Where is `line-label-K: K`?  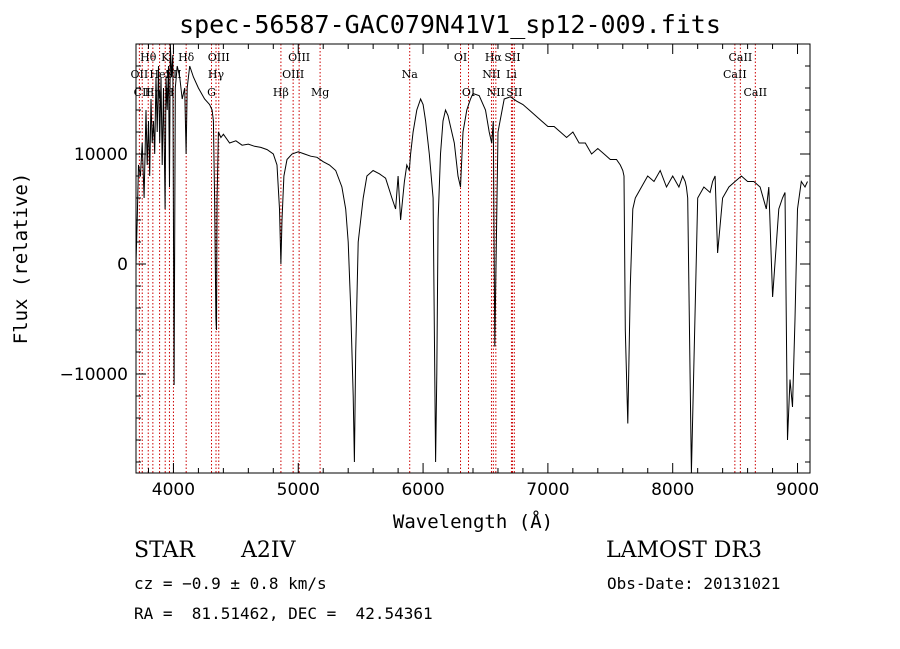 line-label-K: K is located at coordinates (165, 57).